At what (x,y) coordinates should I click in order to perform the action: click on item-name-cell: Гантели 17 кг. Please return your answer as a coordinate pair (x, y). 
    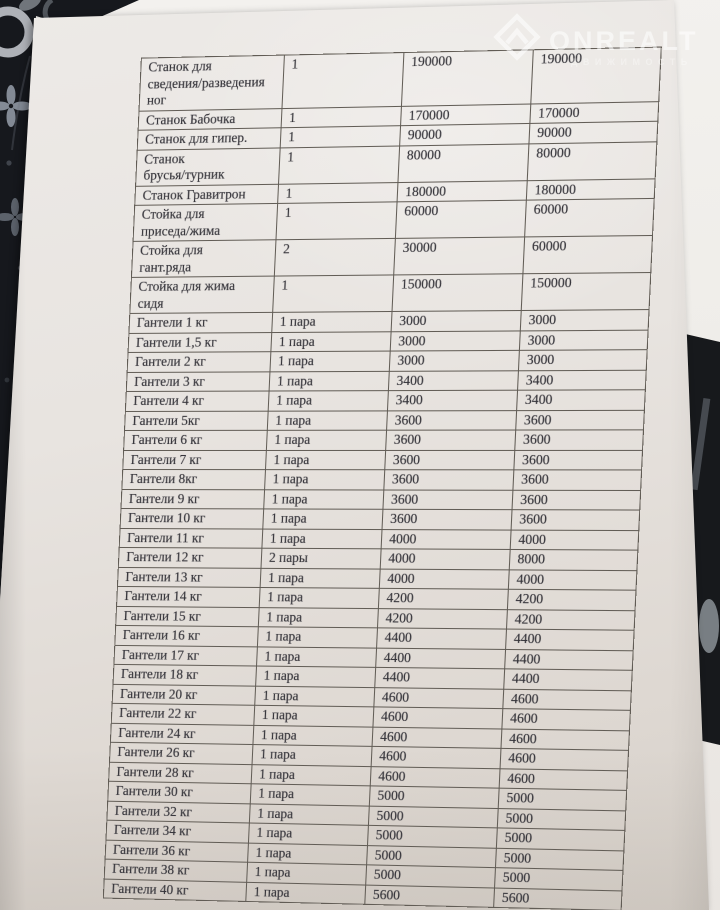
    Looking at the image, I should click on (185, 655).